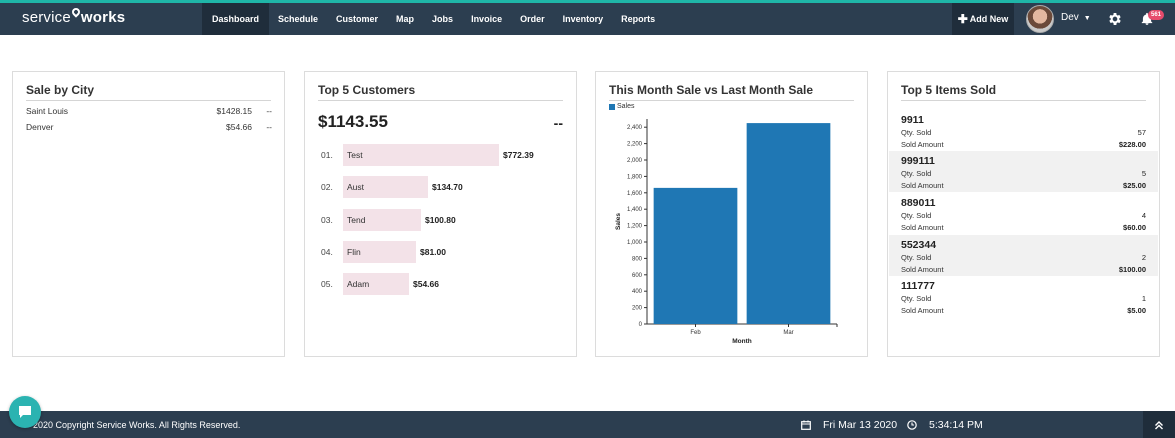 This screenshot has width=1175, height=438. What do you see at coordinates (635, 177) in the screenshot?
I see `y-tick-label: 1,800` at bounding box center [635, 177].